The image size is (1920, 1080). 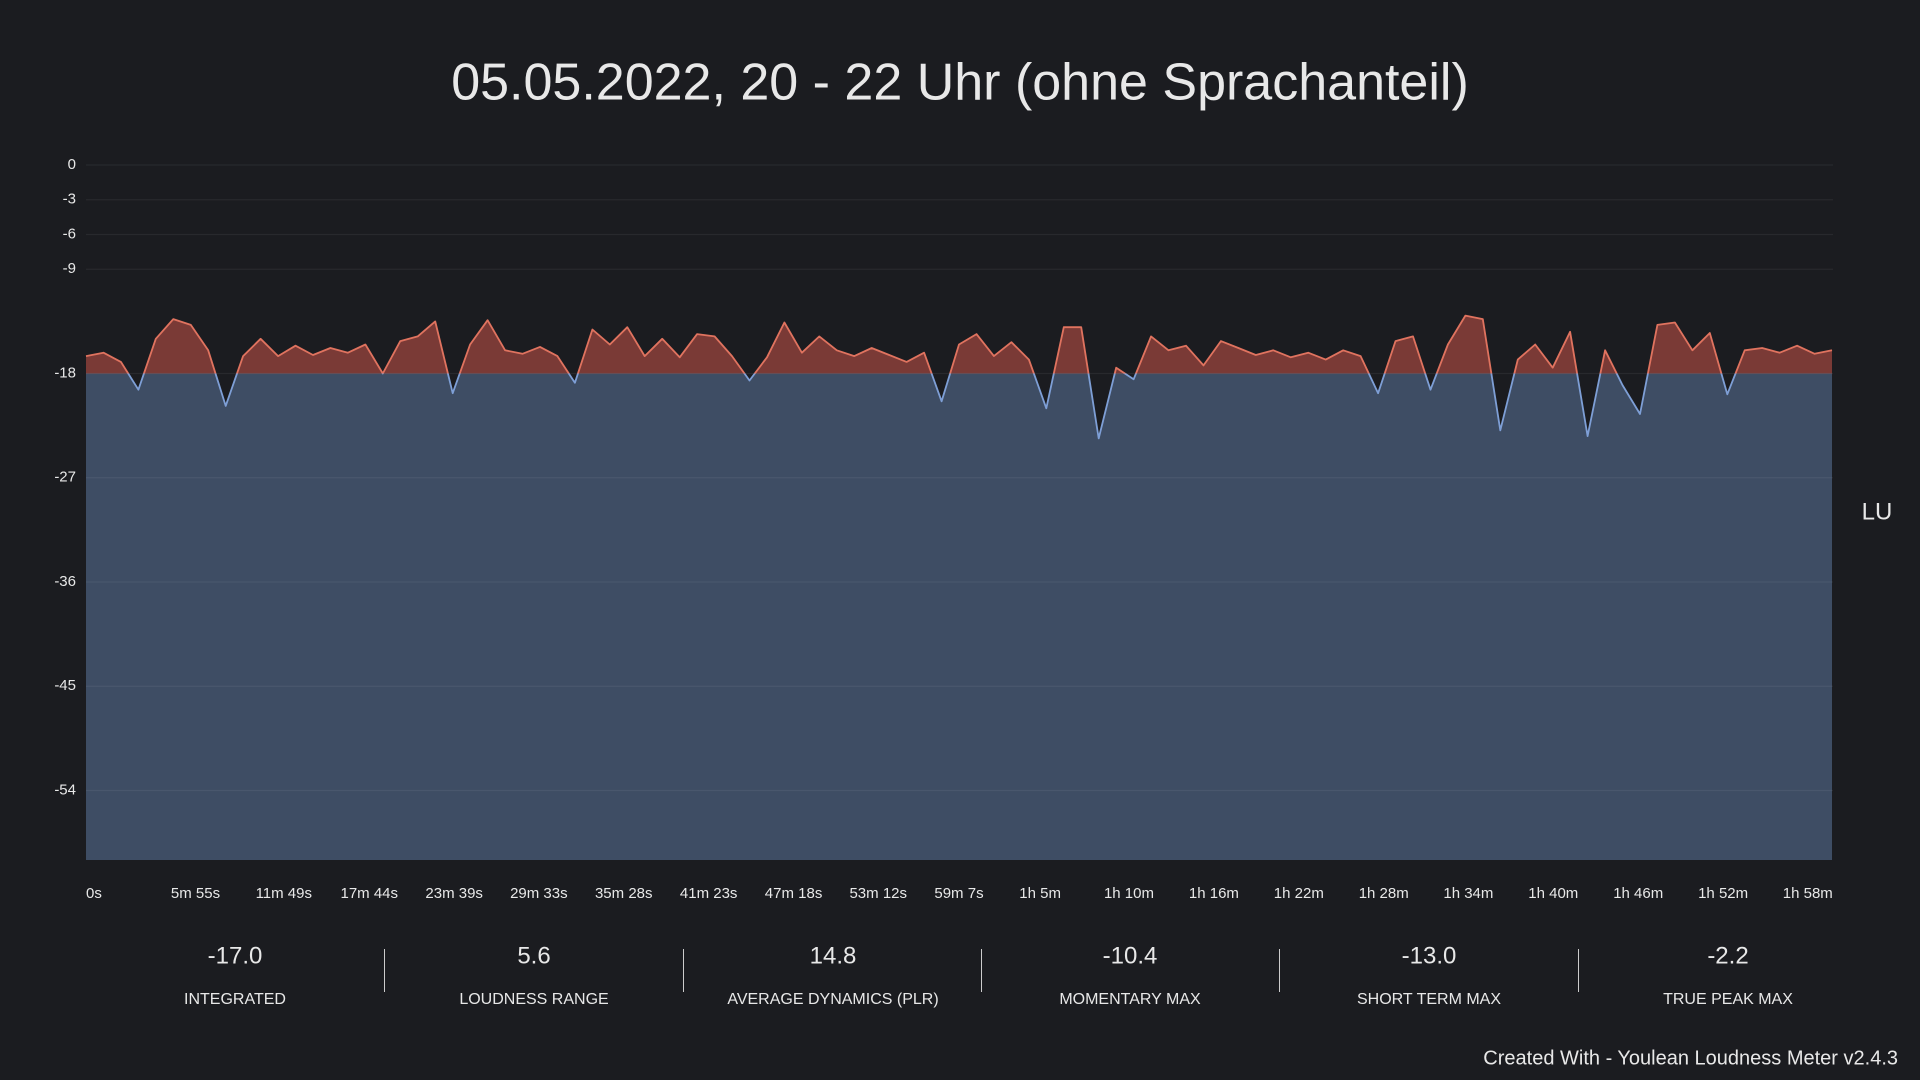 I want to click on stat-value: -13.0, so click(x=1429, y=955).